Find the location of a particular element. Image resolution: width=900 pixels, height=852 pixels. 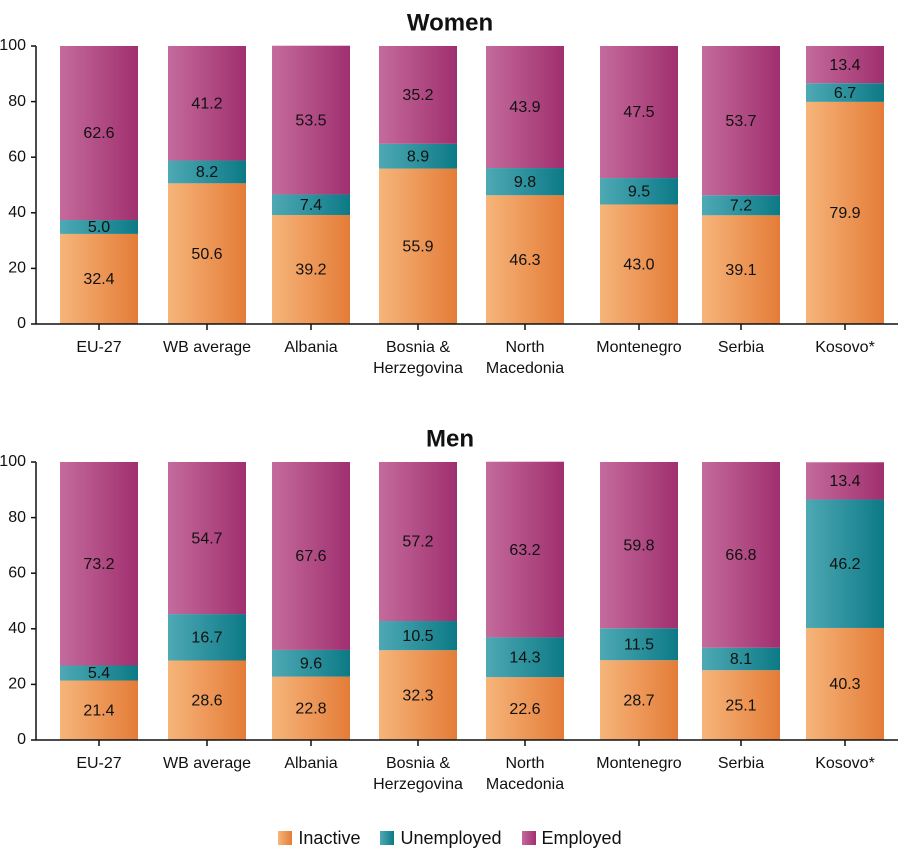

women-x-tick-label: Albania is located at coordinates (310, 347).